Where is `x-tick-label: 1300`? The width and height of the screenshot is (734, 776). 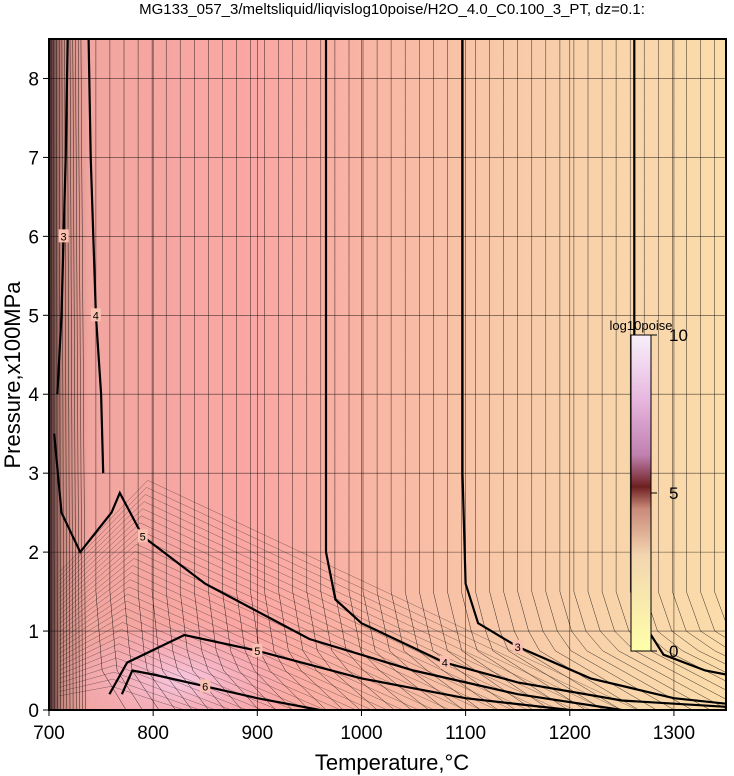
x-tick-label: 1300 is located at coordinates (674, 733).